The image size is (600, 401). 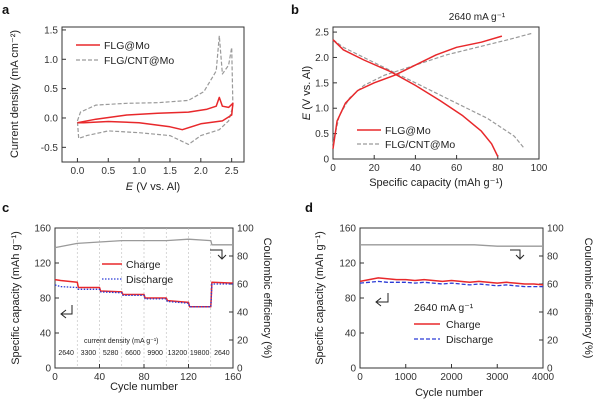 I want to click on x-tick-label: 100, so click(x=539, y=168).